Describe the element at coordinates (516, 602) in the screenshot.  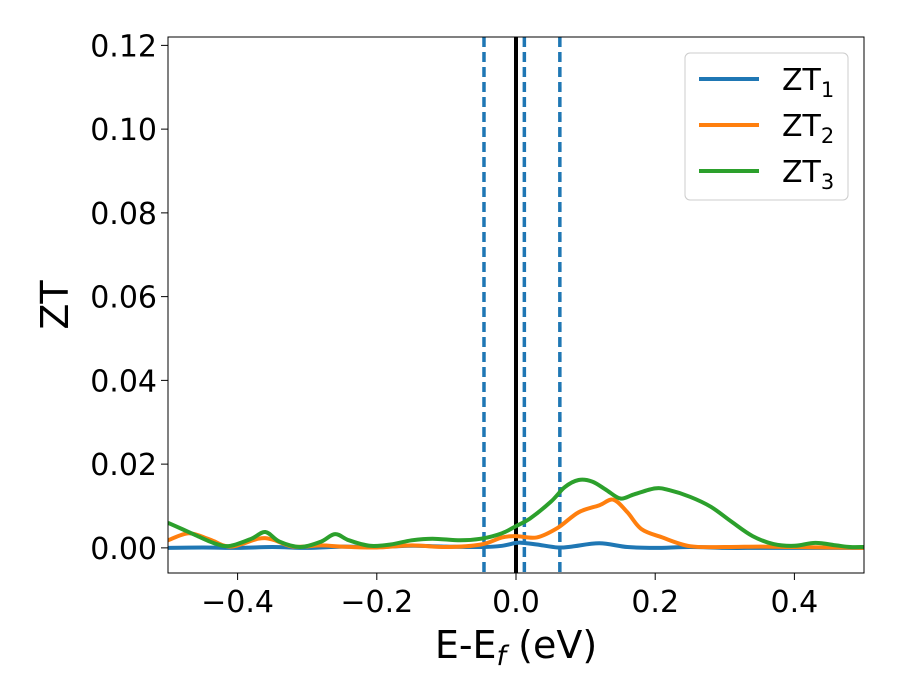
I see `x-tick-label: 0.0` at that location.